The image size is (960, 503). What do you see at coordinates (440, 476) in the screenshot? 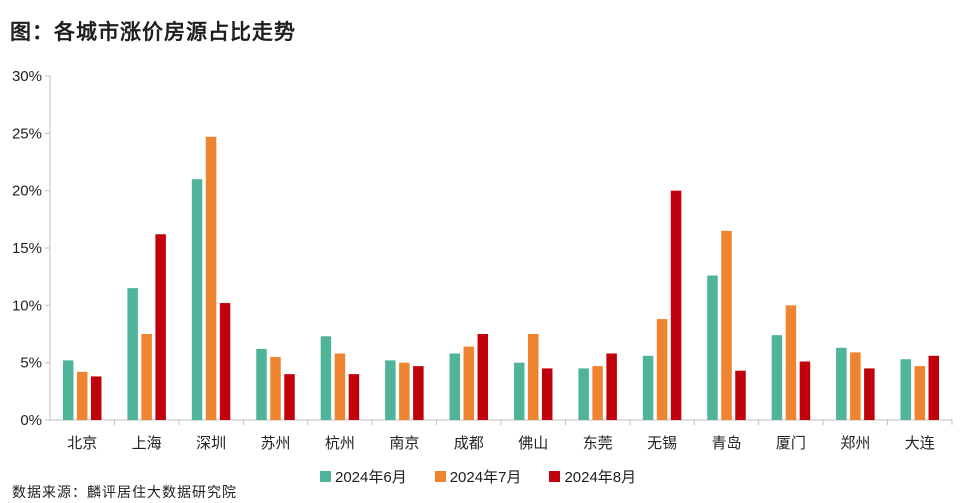
I see `legend-swatch-jul` at bounding box center [440, 476].